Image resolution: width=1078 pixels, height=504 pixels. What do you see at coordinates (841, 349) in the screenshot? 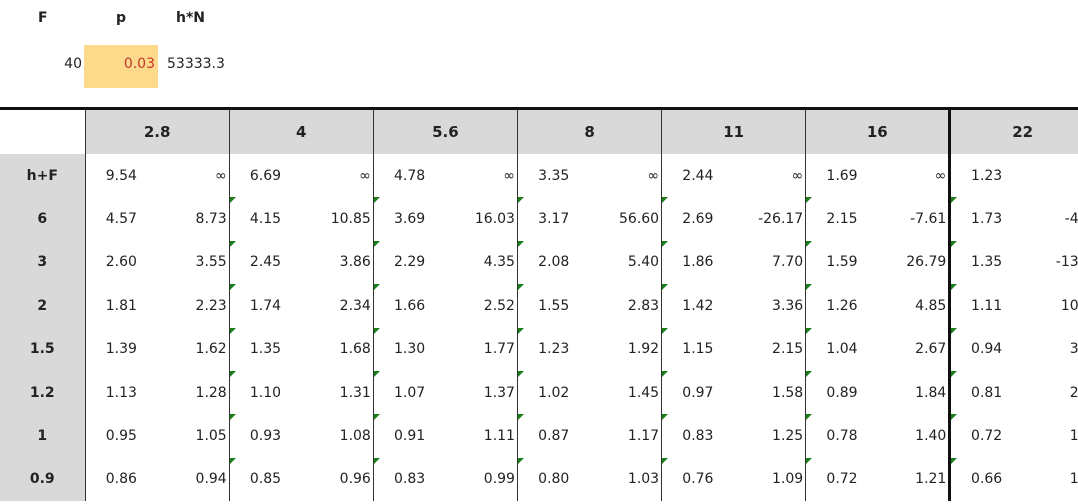
I see `cell: 1.04` at bounding box center [841, 349].